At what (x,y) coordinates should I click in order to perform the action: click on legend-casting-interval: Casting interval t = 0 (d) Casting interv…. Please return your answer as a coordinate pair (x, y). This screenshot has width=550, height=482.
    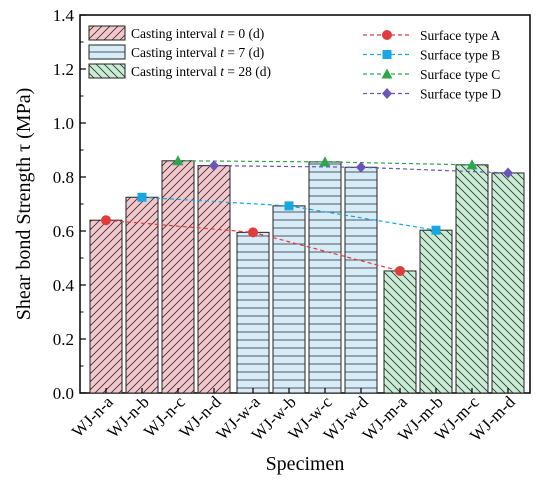
    Looking at the image, I should click on (179, 52).